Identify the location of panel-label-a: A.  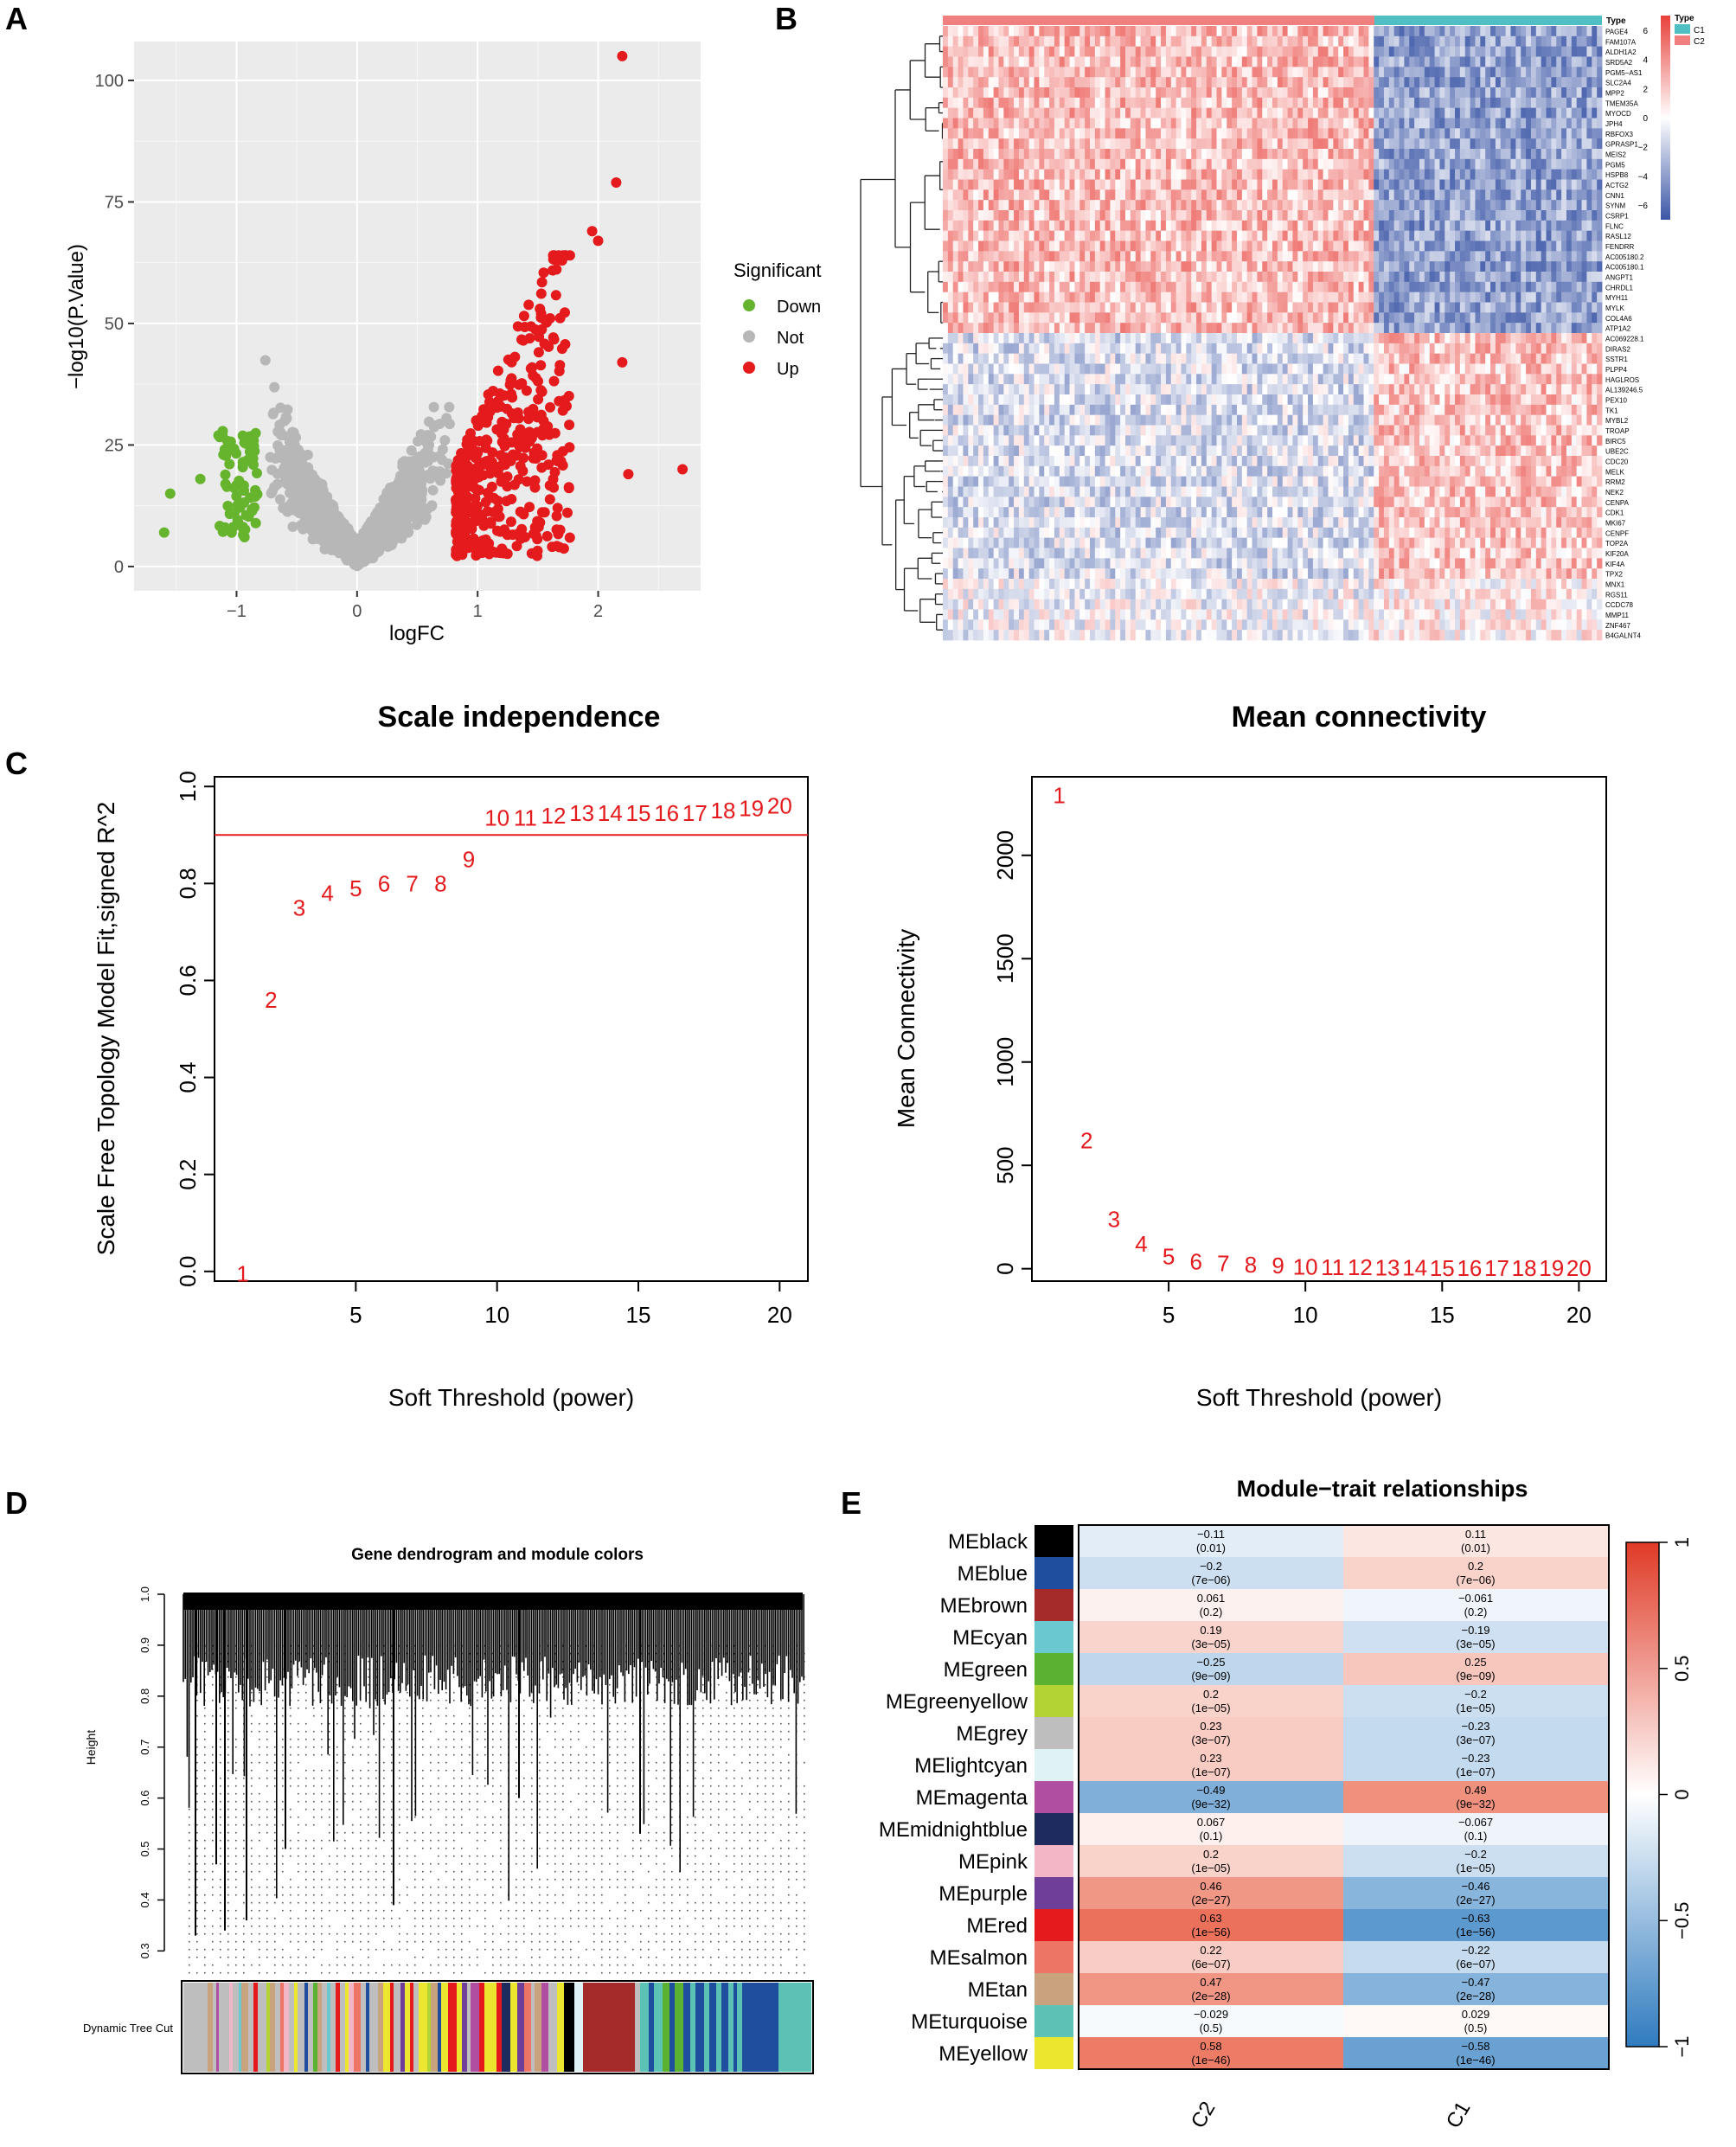
(16, 18).